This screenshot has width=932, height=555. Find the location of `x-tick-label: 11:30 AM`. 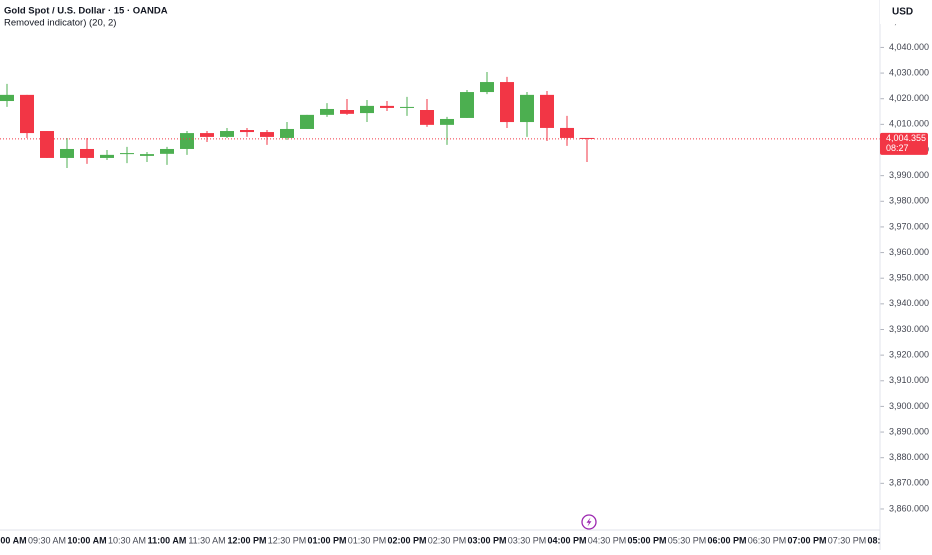

x-tick-label: 11:30 AM is located at coordinates (206, 540).